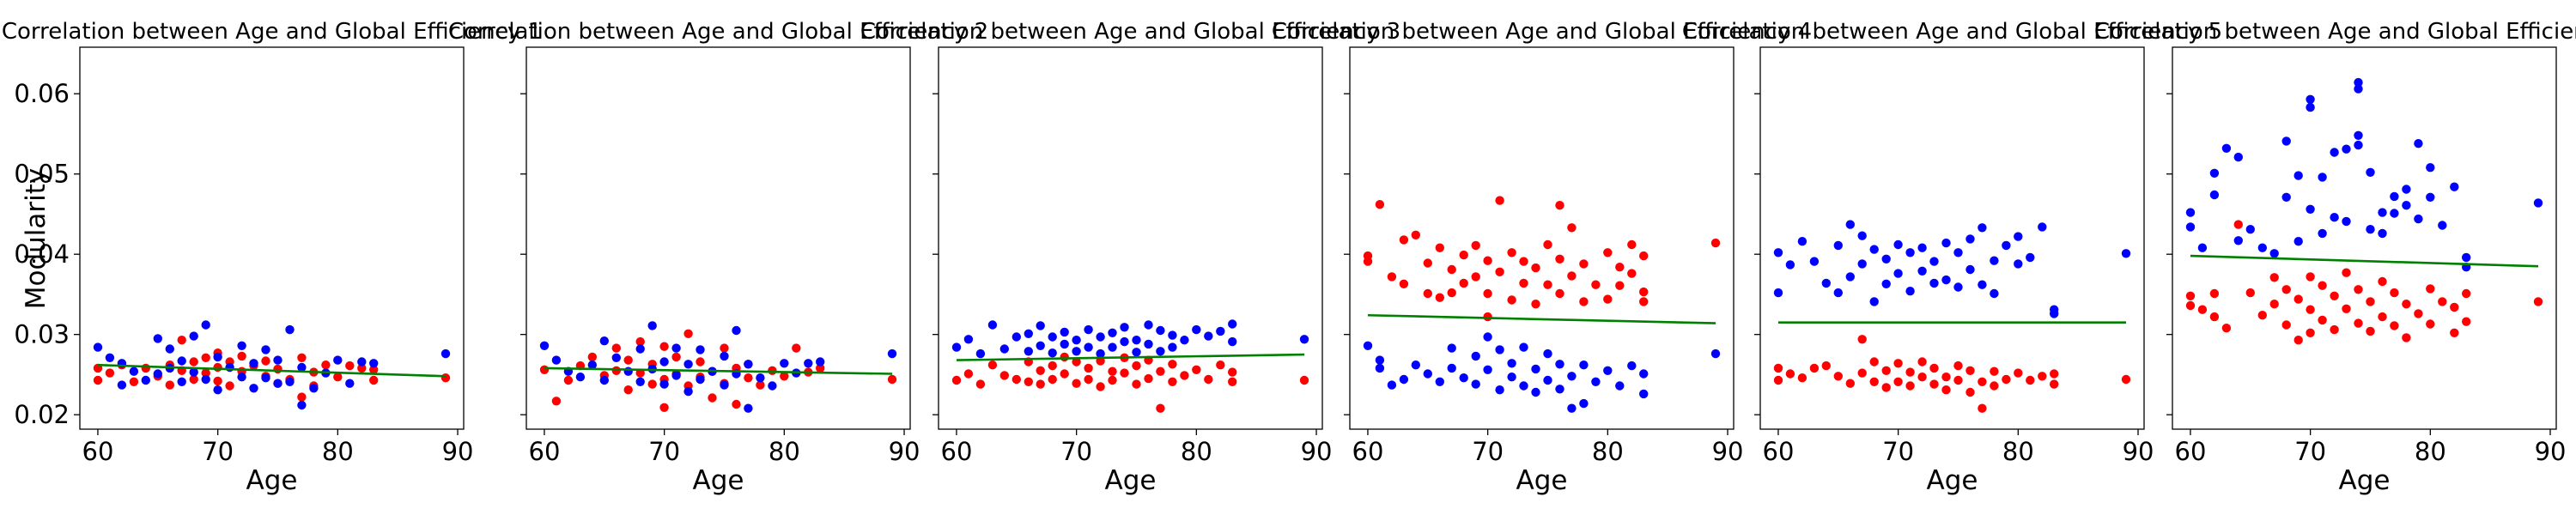 The image size is (2576, 515). Describe the element at coordinates (42, 254) in the screenshot. I see `y-tick-label: 0.04` at that location.